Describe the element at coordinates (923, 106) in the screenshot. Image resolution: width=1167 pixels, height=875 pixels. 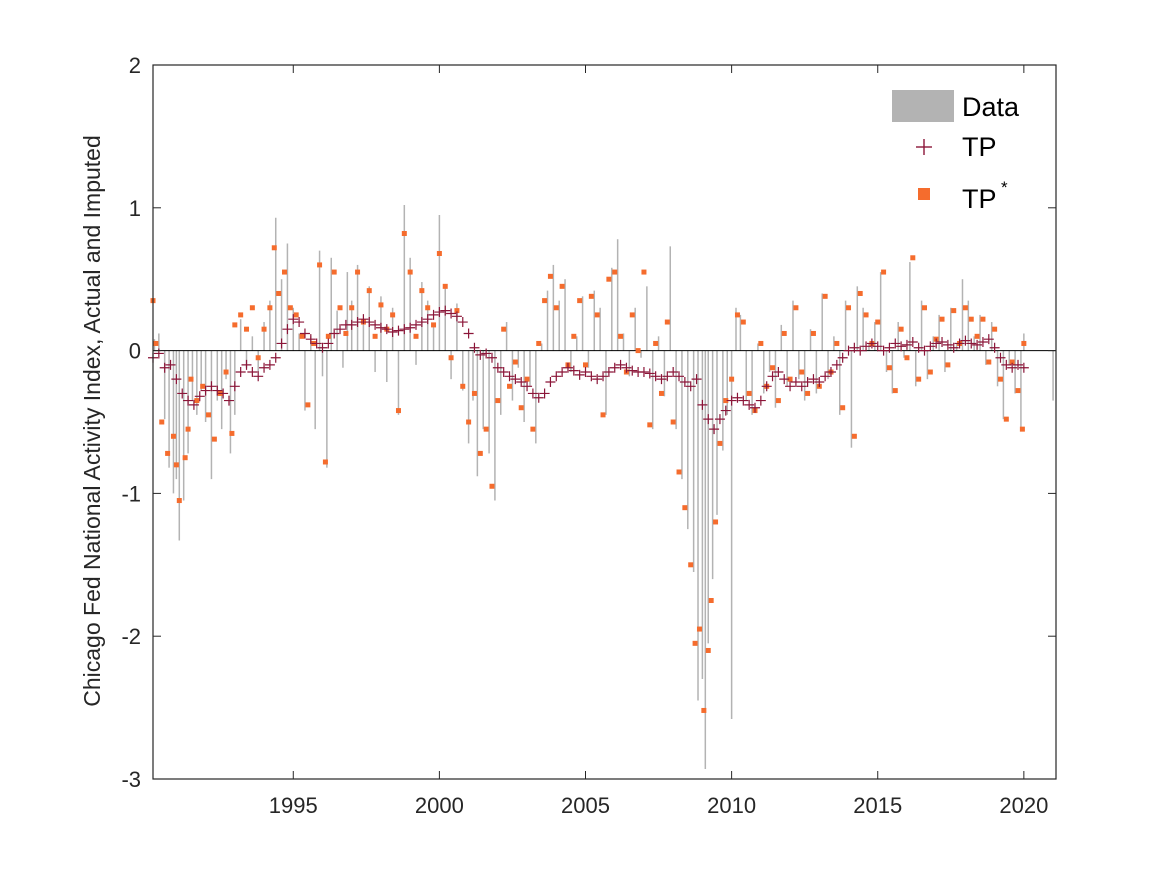
I see `legend-swatch-data` at that location.